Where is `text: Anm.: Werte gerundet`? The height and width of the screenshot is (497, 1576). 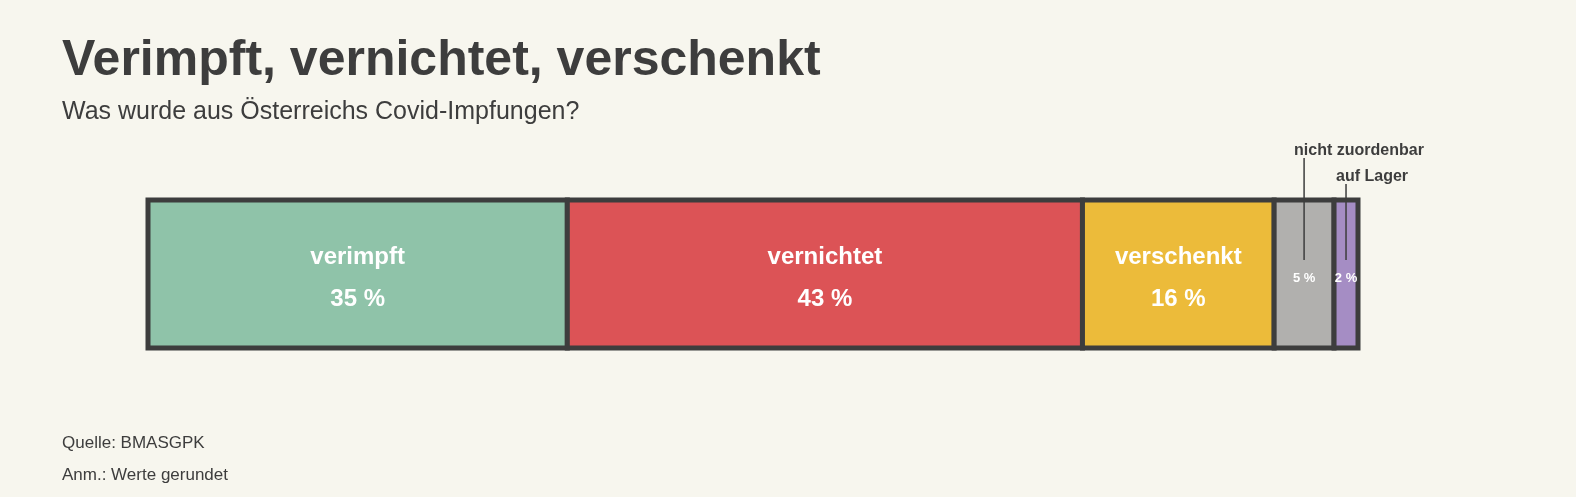
text: Anm.: Werte gerundet is located at coordinates (145, 474).